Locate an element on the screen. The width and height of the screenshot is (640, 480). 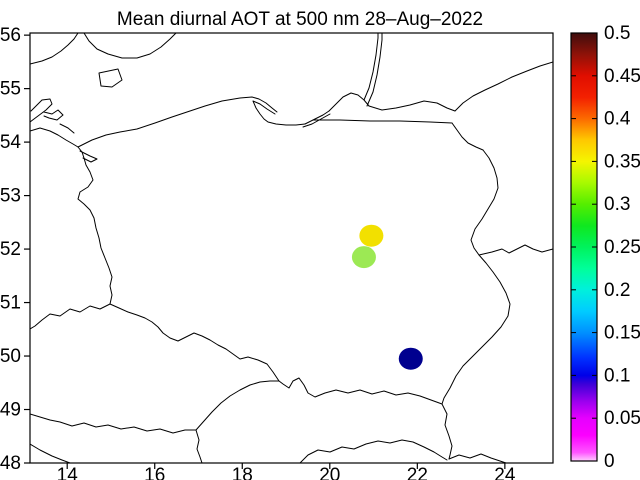
y-tick-label: 49 is located at coordinates (10, 410).